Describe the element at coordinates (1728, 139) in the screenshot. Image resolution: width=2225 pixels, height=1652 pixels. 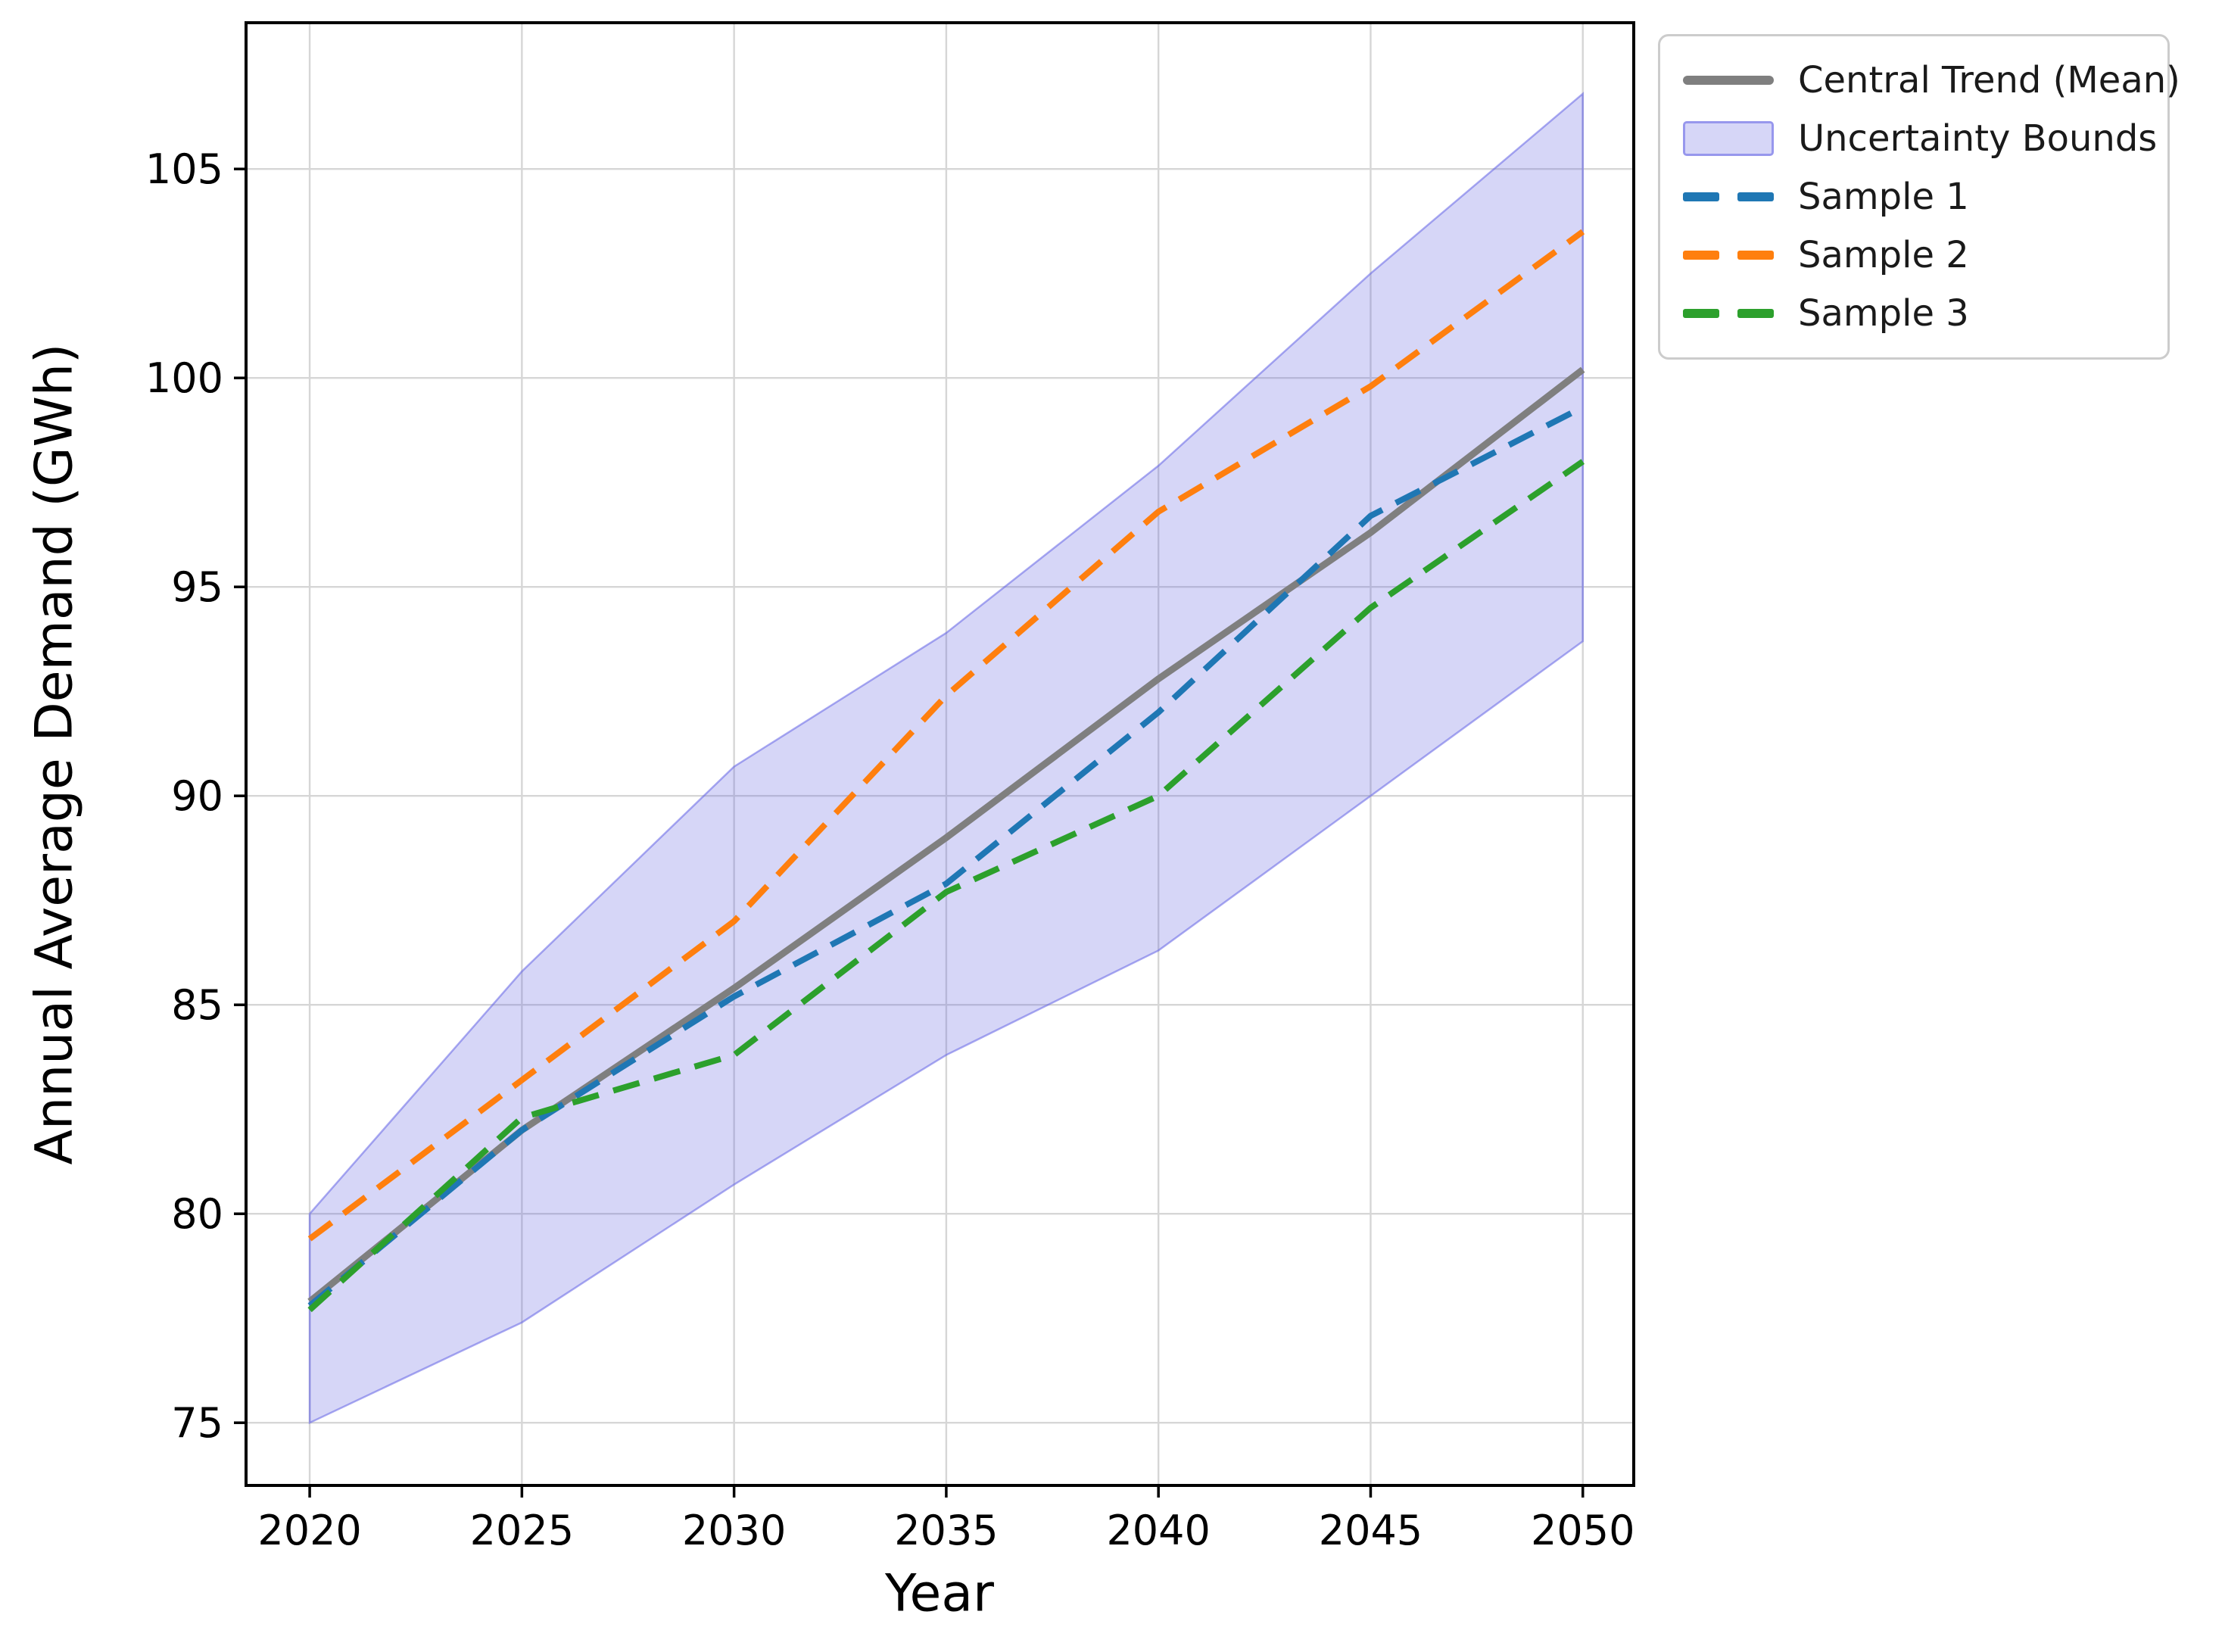
I see `band-swatch-icon` at that location.